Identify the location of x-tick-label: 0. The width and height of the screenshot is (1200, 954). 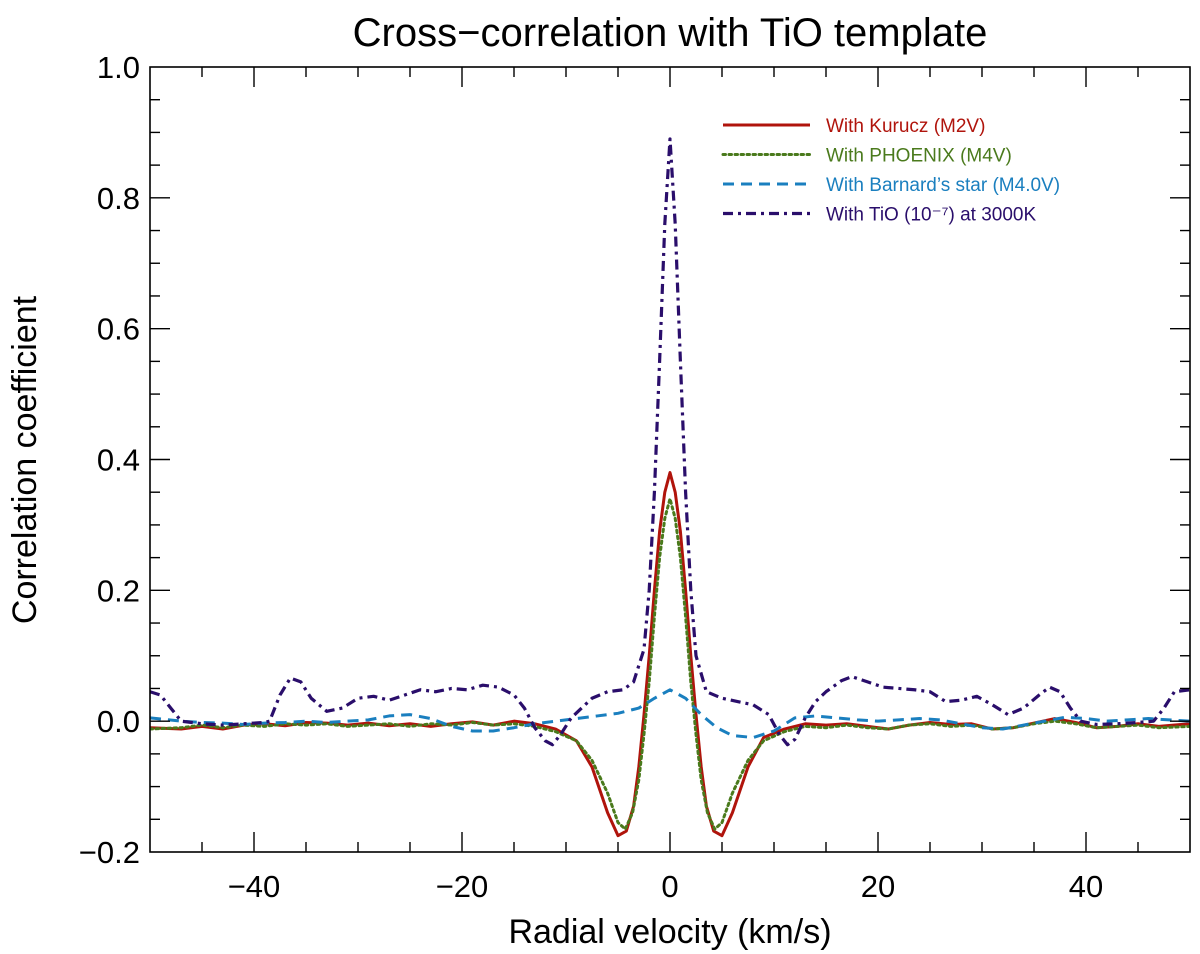
(669, 886).